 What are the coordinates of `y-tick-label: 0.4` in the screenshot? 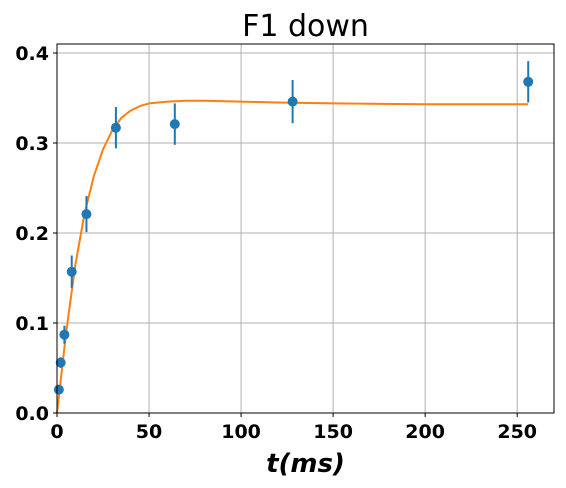 It's located at (32, 54).